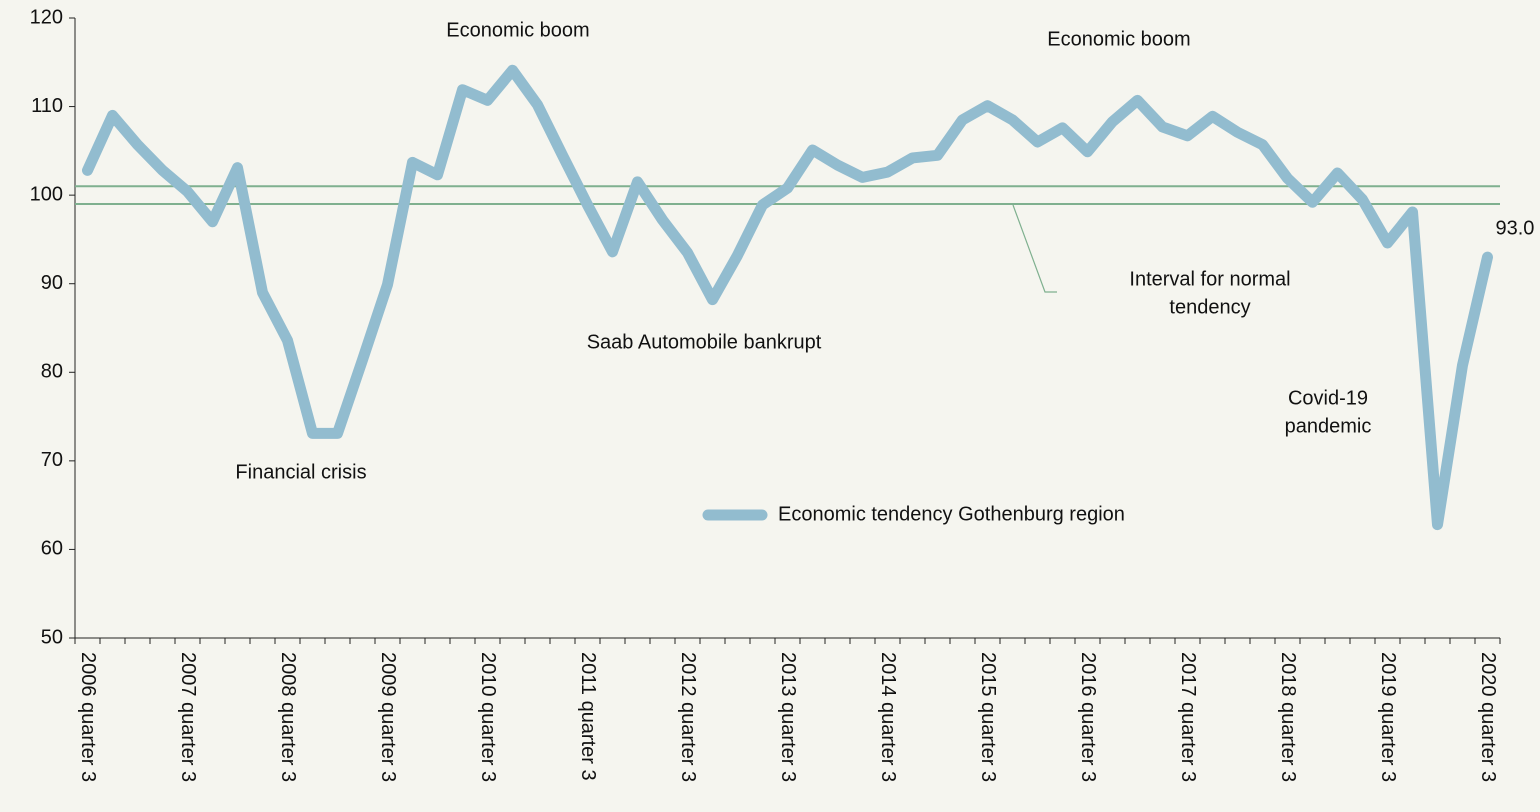 Image resolution: width=1540 pixels, height=812 pixels. What do you see at coordinates (52, 460) in the screenshot?
I see `y-tick-label: 70` at bounding box center [52, 460].